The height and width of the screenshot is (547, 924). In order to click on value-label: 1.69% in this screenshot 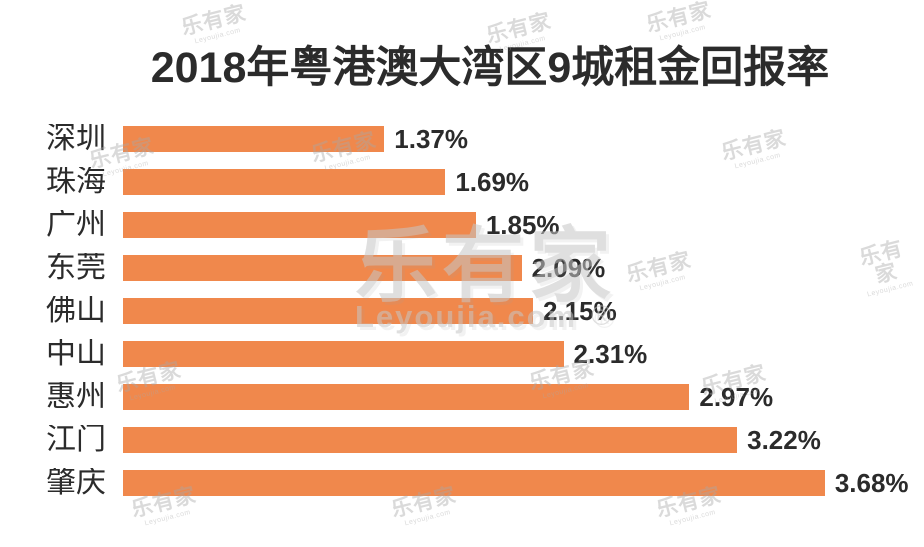, I will do `click(492, 181)`.